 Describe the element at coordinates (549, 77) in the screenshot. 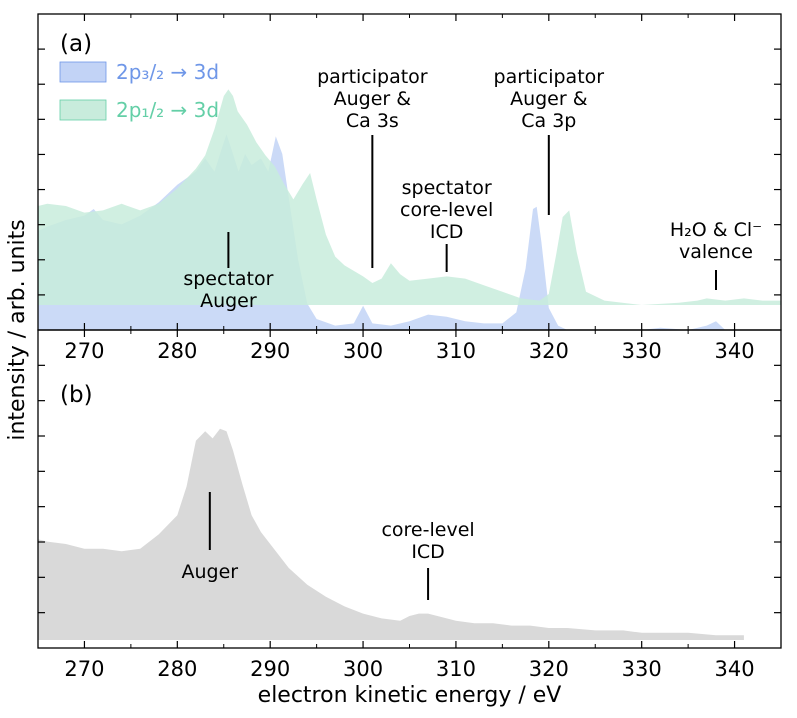

I see `annotation-a-3-line-0: participator` at that location.